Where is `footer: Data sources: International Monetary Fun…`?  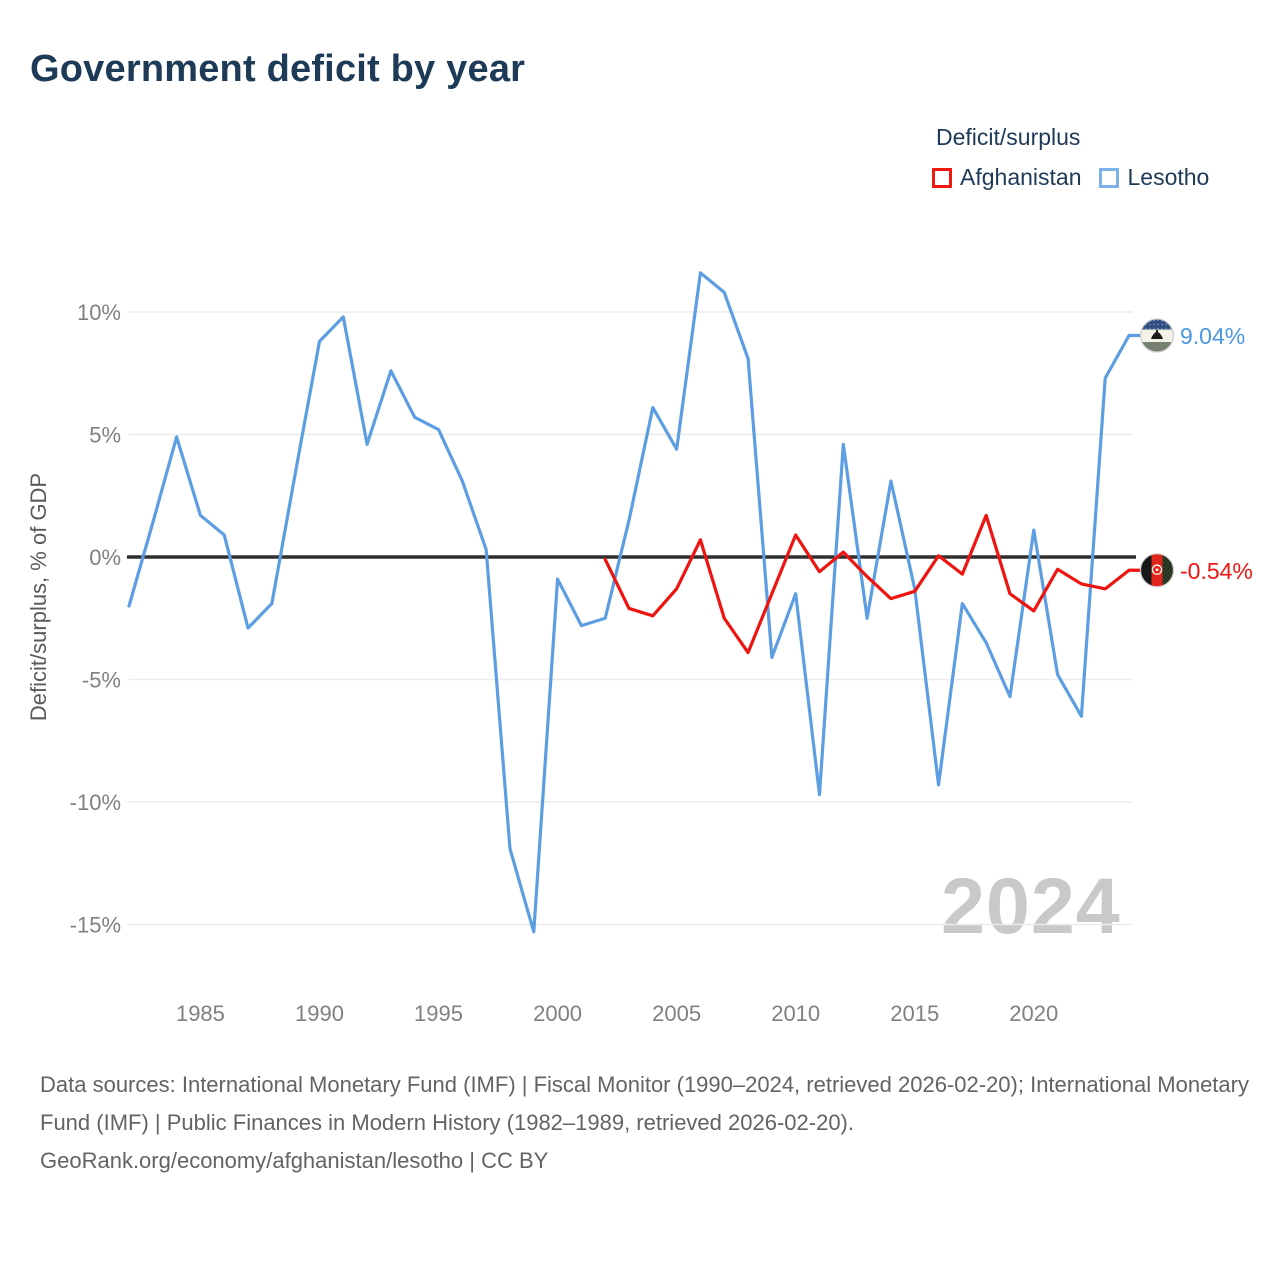 footer: Data sources: International Monetary Fun… is located at coordinates (646, 1123).